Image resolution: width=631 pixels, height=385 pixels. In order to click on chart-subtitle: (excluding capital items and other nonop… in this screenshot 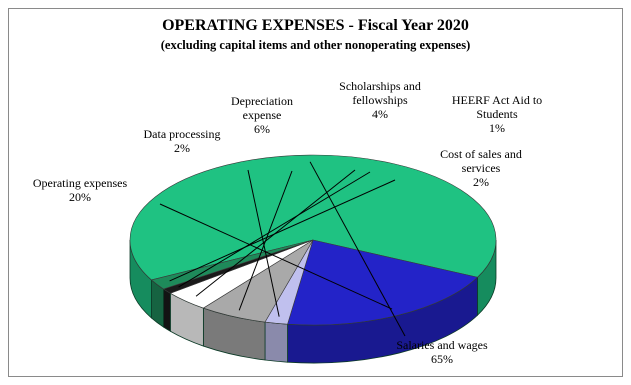, I will do `click(315, 45)`.